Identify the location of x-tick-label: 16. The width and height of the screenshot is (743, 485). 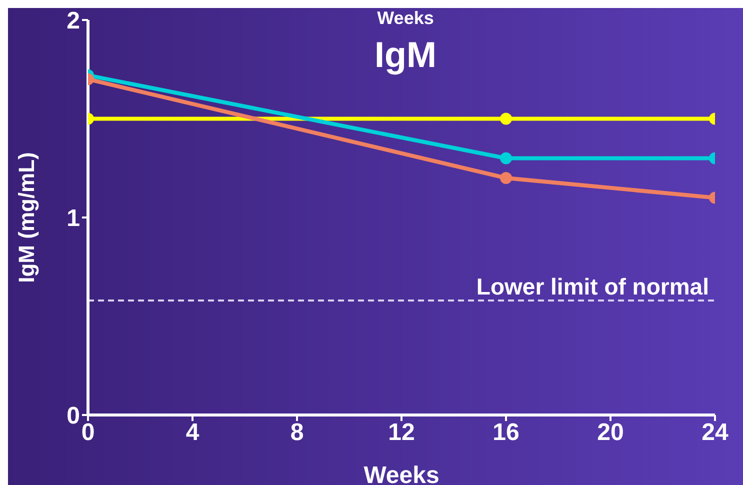
(506, 432).